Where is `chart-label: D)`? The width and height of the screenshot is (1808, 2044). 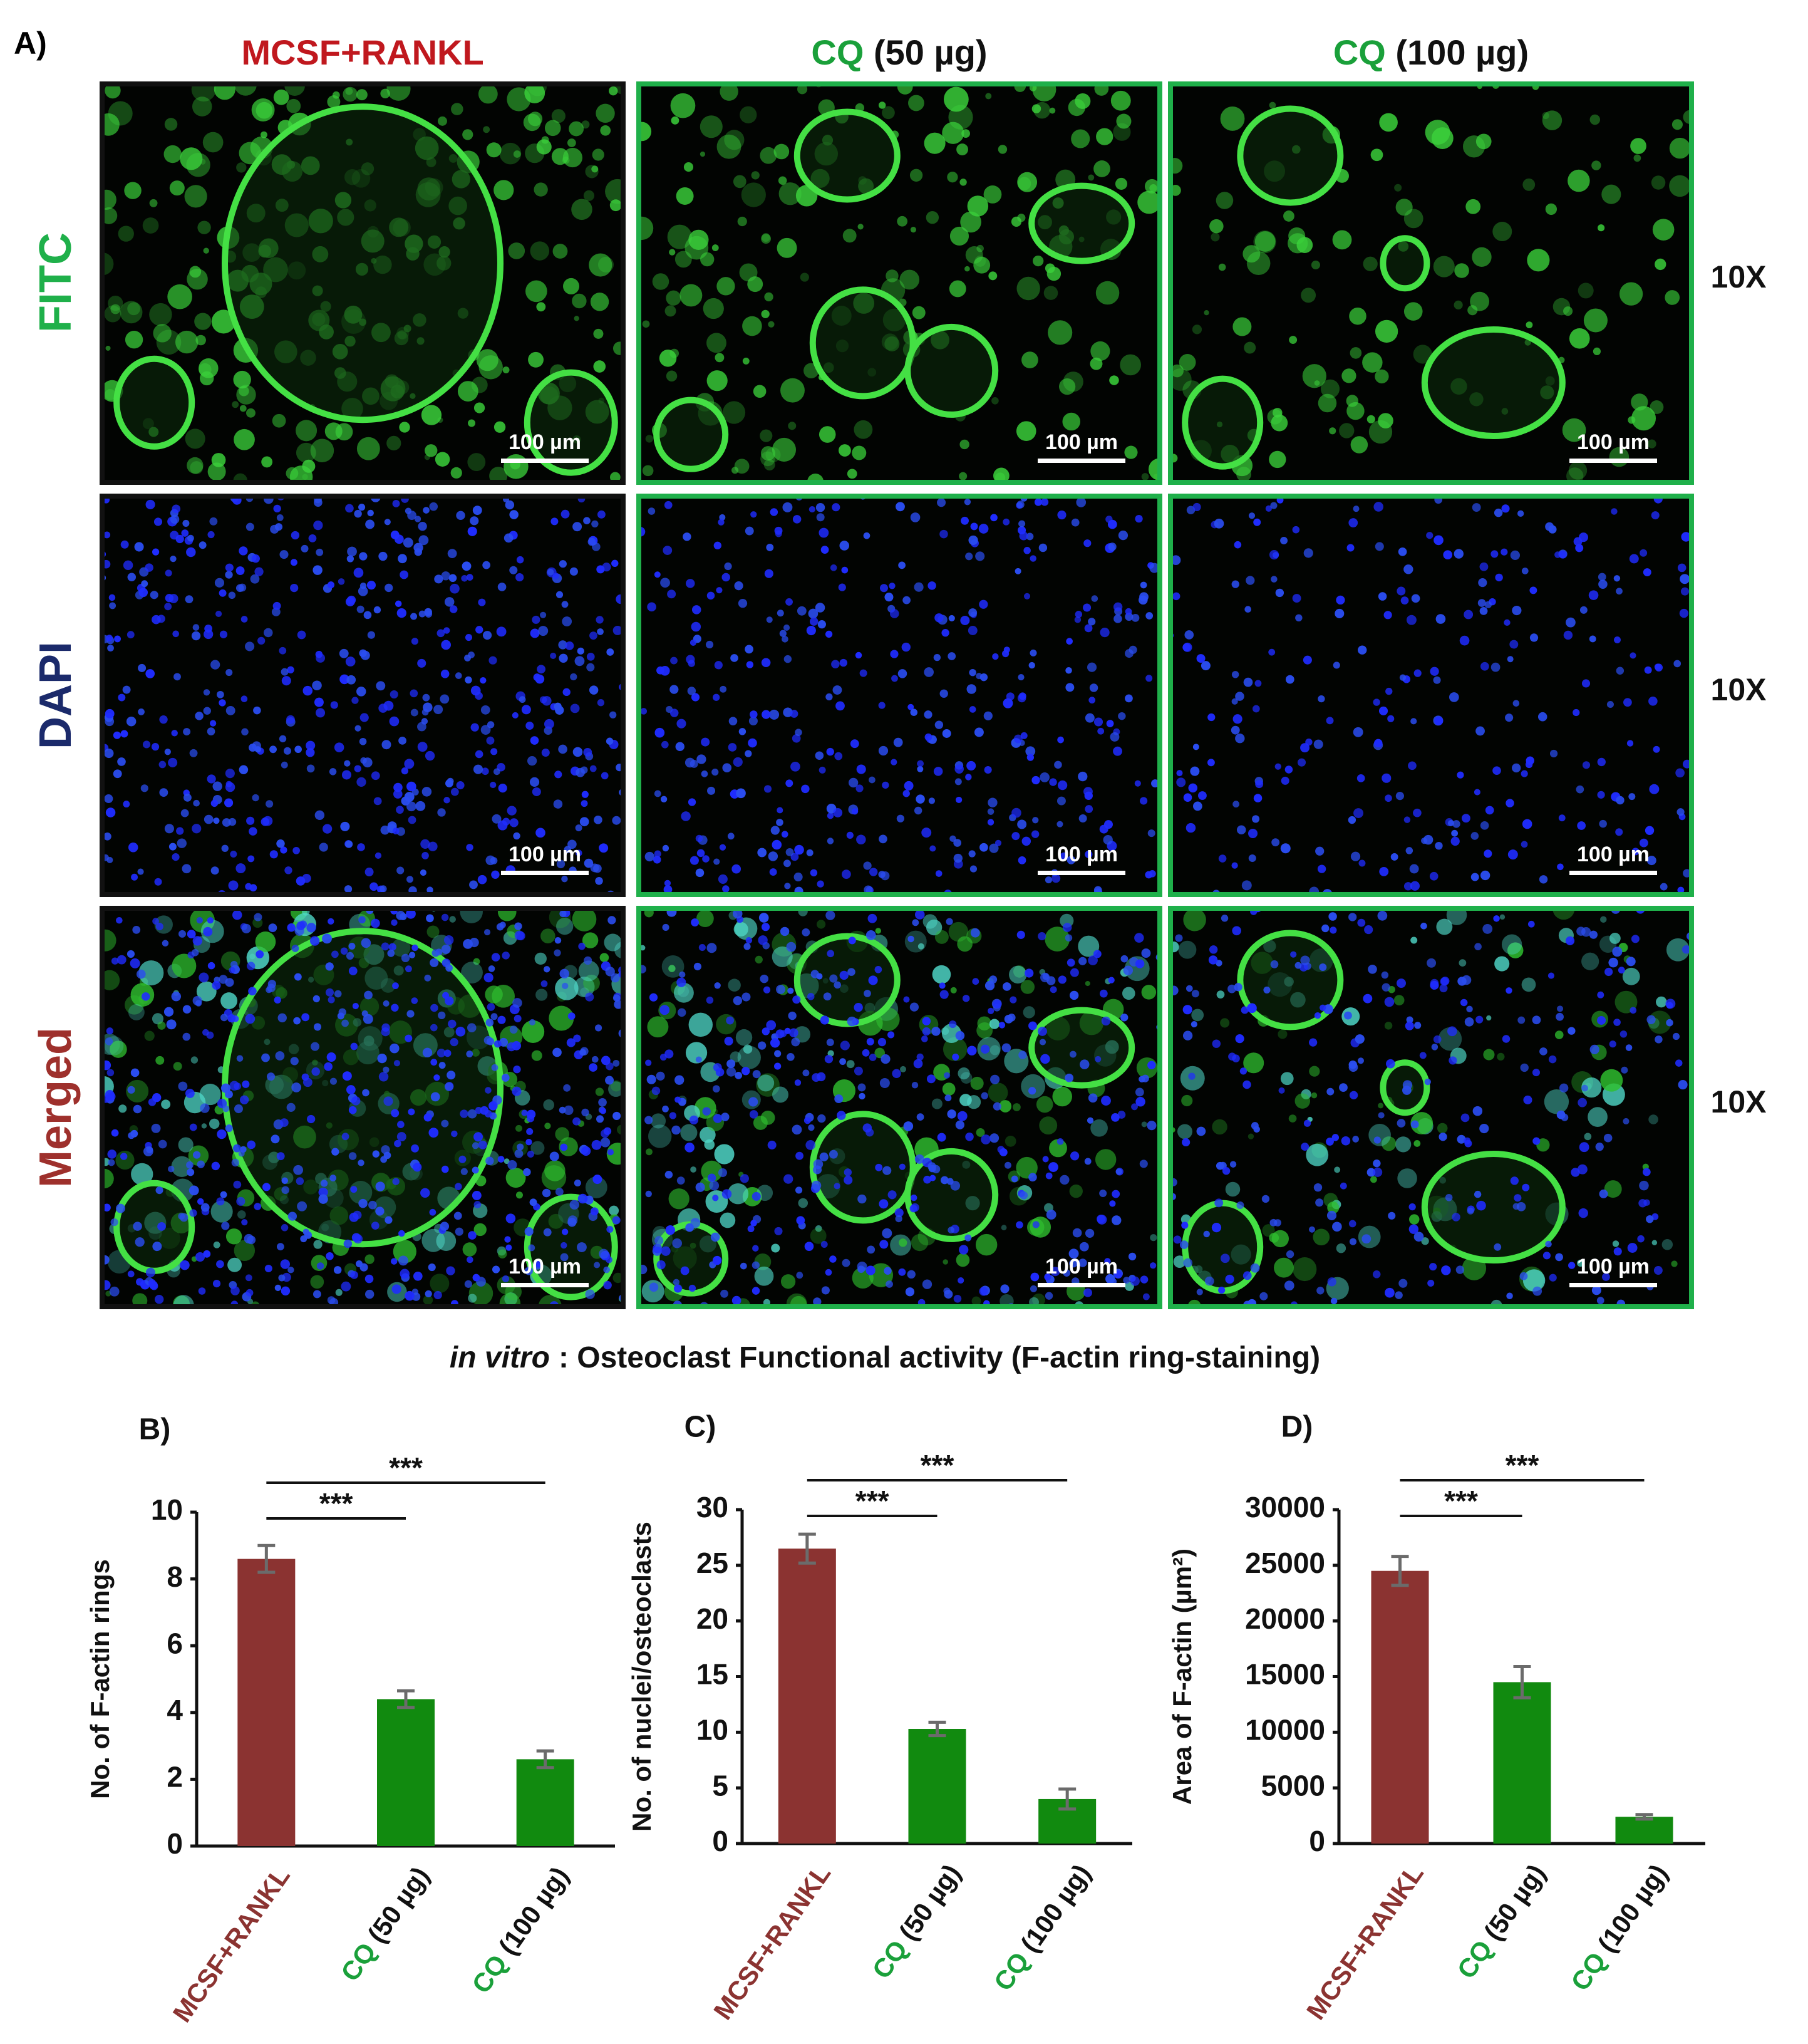 chart-label: D) is located at coordinates (1297, 1427).